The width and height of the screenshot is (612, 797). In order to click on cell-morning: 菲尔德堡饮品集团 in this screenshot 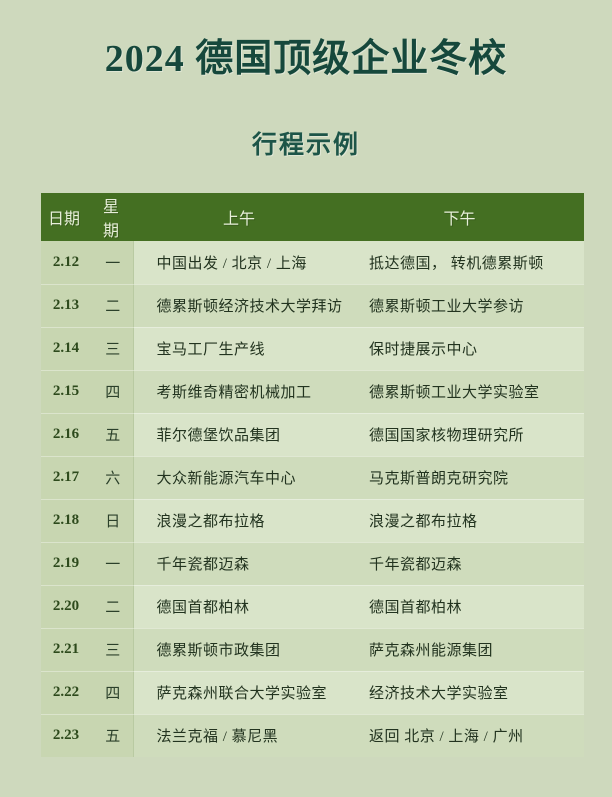, I will do `click(243, 435)`.